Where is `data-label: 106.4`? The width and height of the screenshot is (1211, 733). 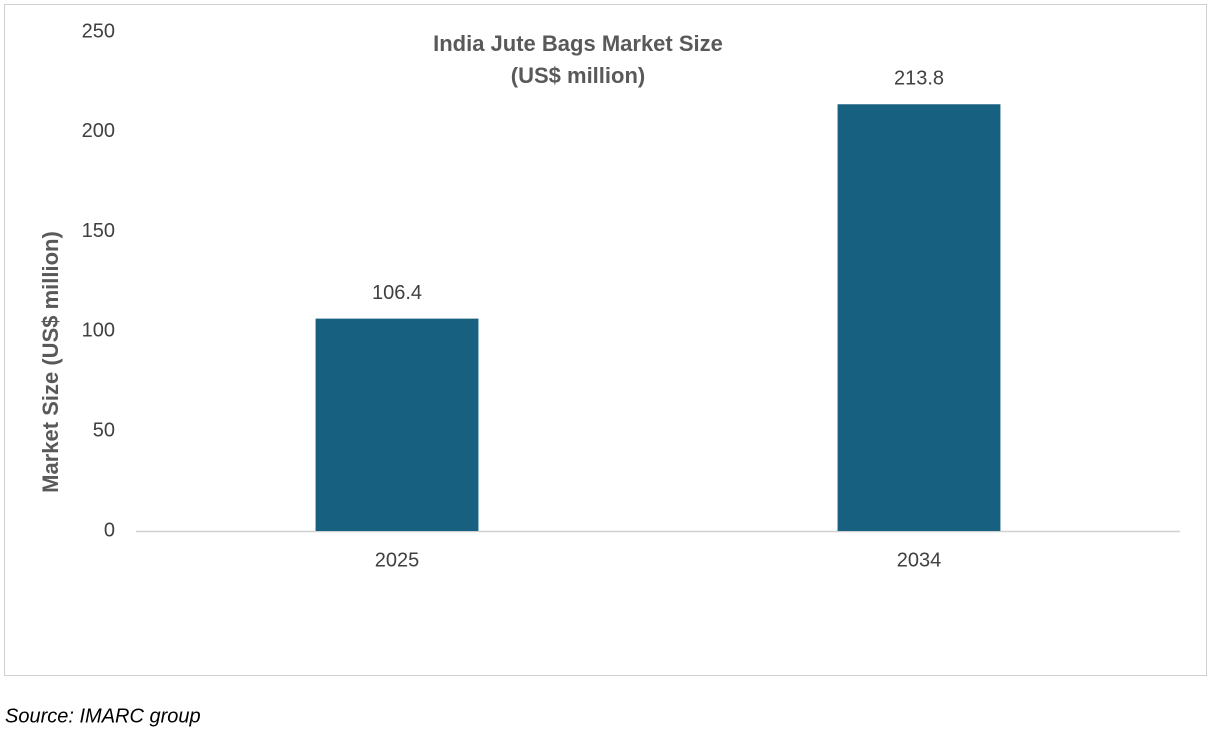
data-label: 106.4 is located at coordinates (397, 293).